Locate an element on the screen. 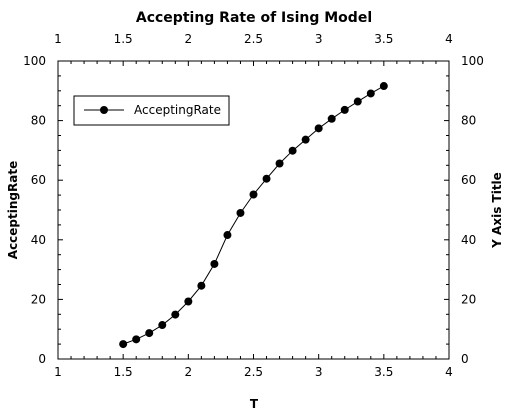 The width and height of the screenshot is (513, 419). y-tick-label: 100 is located at coordinates (34, 61).